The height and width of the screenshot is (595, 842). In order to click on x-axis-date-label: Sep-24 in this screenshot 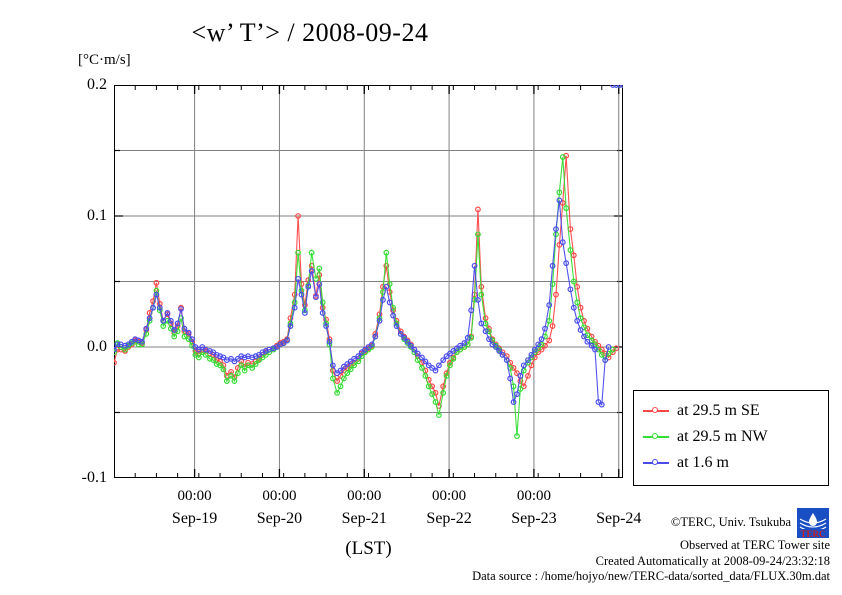, I will do `click(619, 518)`.